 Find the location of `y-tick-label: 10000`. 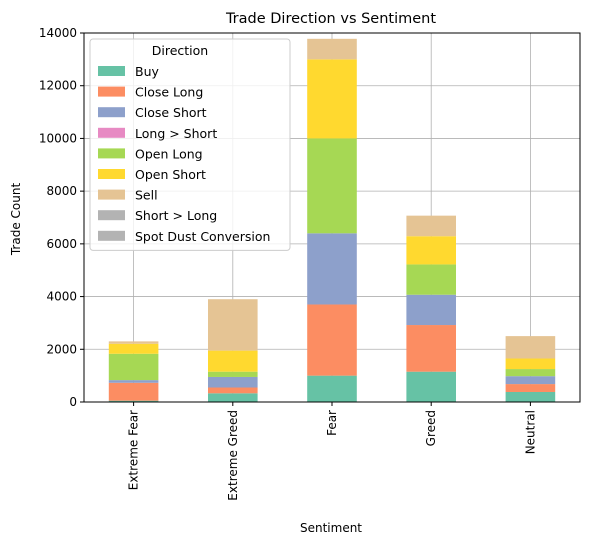

y-tick-label: 10000 is located at coordinates (58, 138).